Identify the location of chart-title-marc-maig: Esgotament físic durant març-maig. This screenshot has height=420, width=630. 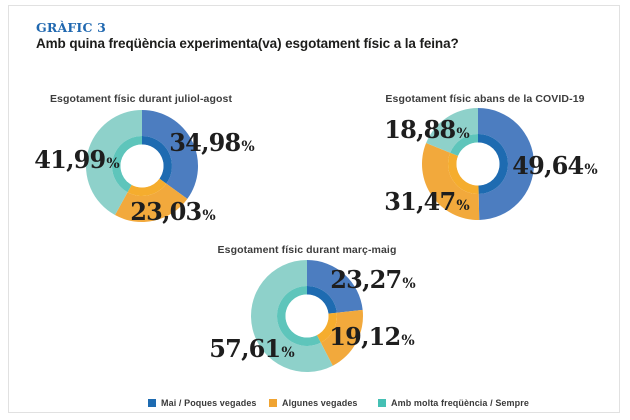
(307, 250).